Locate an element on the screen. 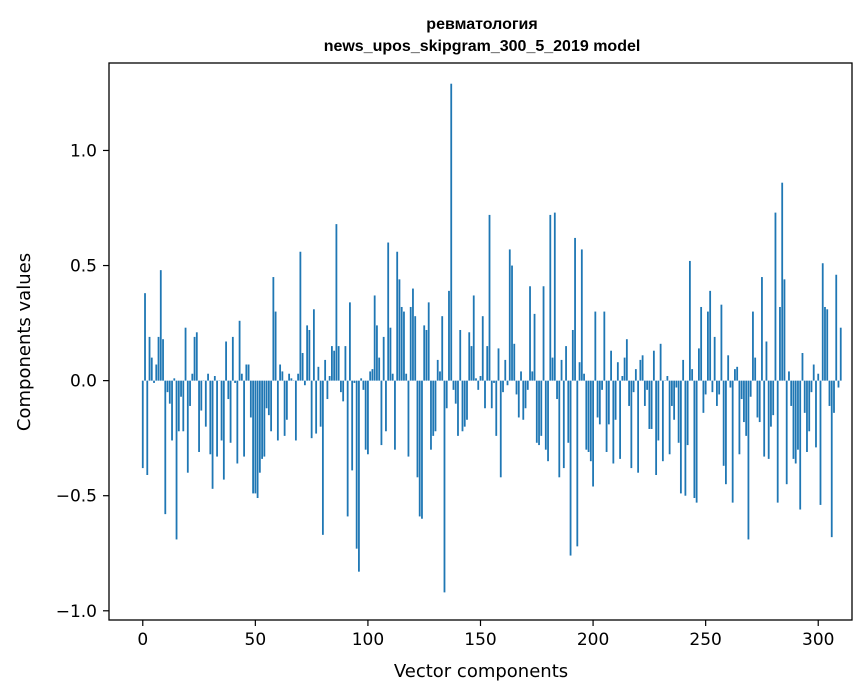 This screenshot has height=696, width=867. x-tick-label: 250 is located at coordinates (705, 640).